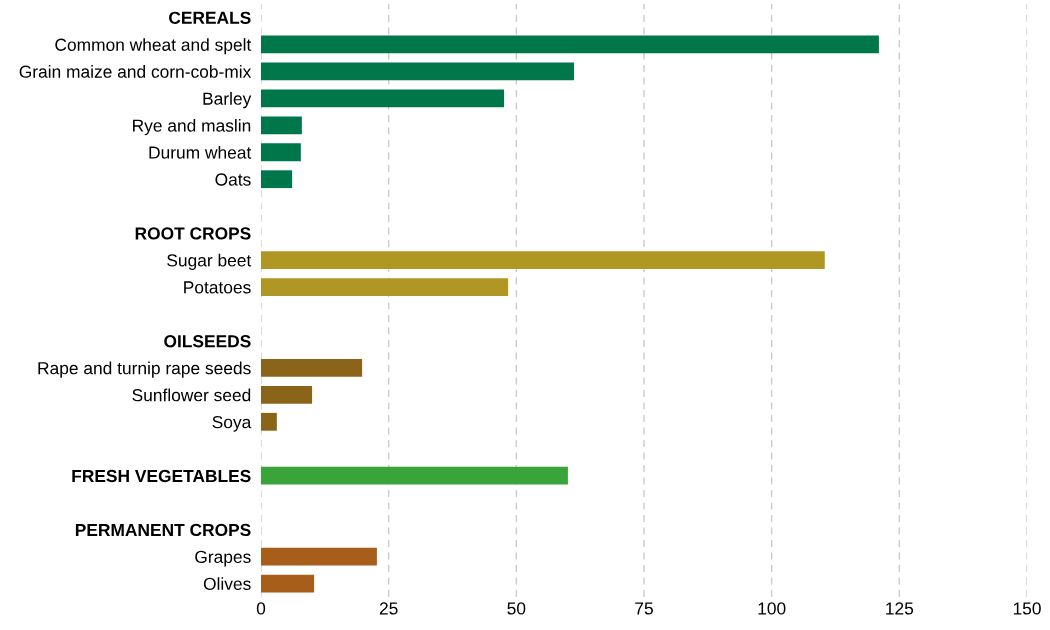  What do you see at coordinates (217, 287) in the screenshot?
I see `y-tick-label: Potatoes` at bounding box center [217, 287].